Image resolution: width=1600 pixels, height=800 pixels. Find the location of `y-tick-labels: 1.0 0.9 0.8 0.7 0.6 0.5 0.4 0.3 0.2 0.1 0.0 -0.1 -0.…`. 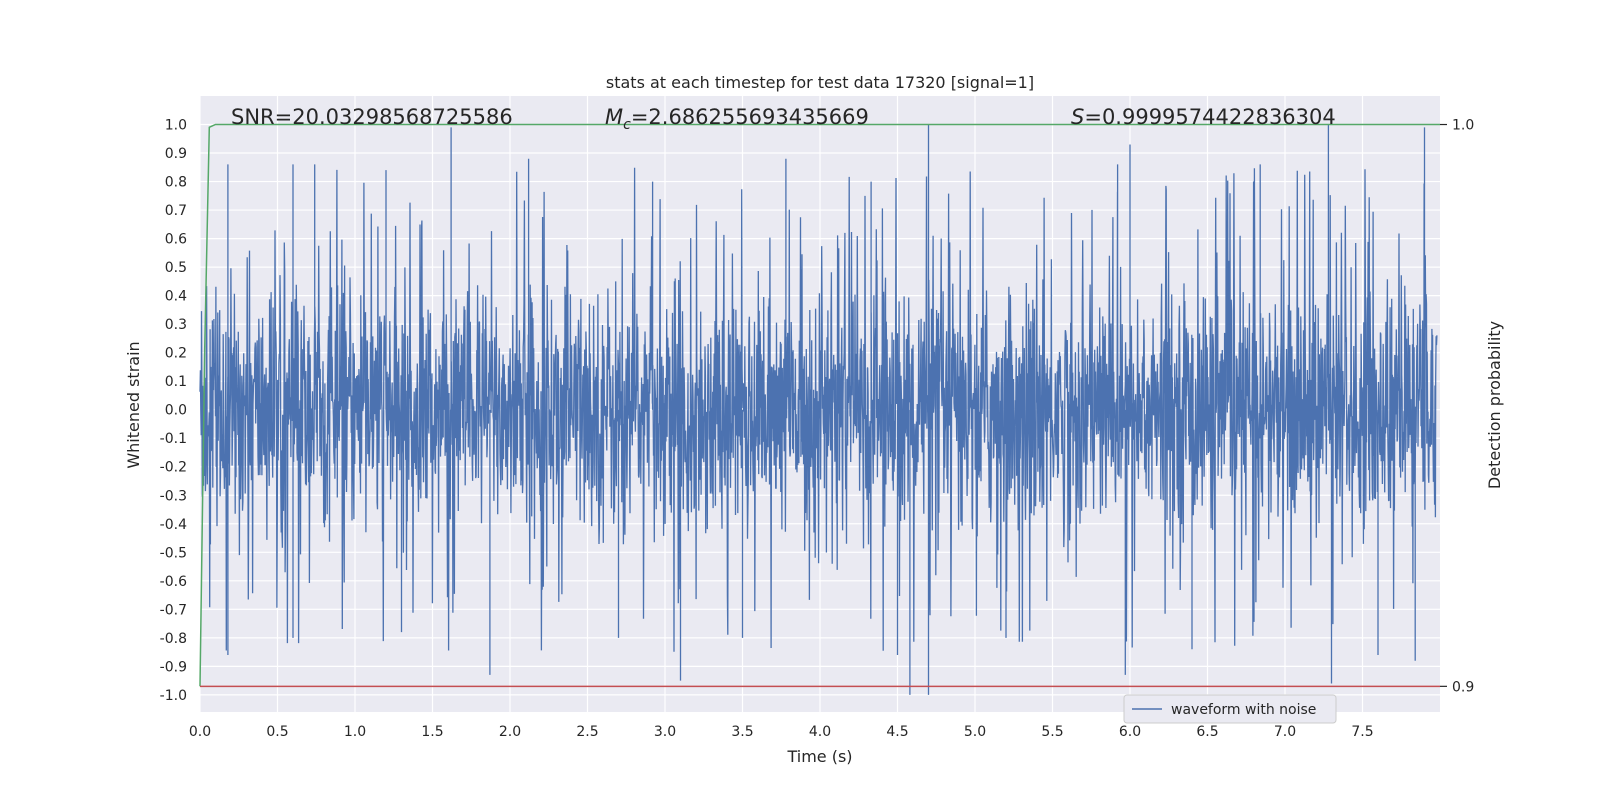

y-tick-labels: 1.0 0.9 0.8 0.7 0.6 0.5 0.4 0.3 0.2 0.1 0.0 -0.1 -0.… is located at coordinates (173, 411).